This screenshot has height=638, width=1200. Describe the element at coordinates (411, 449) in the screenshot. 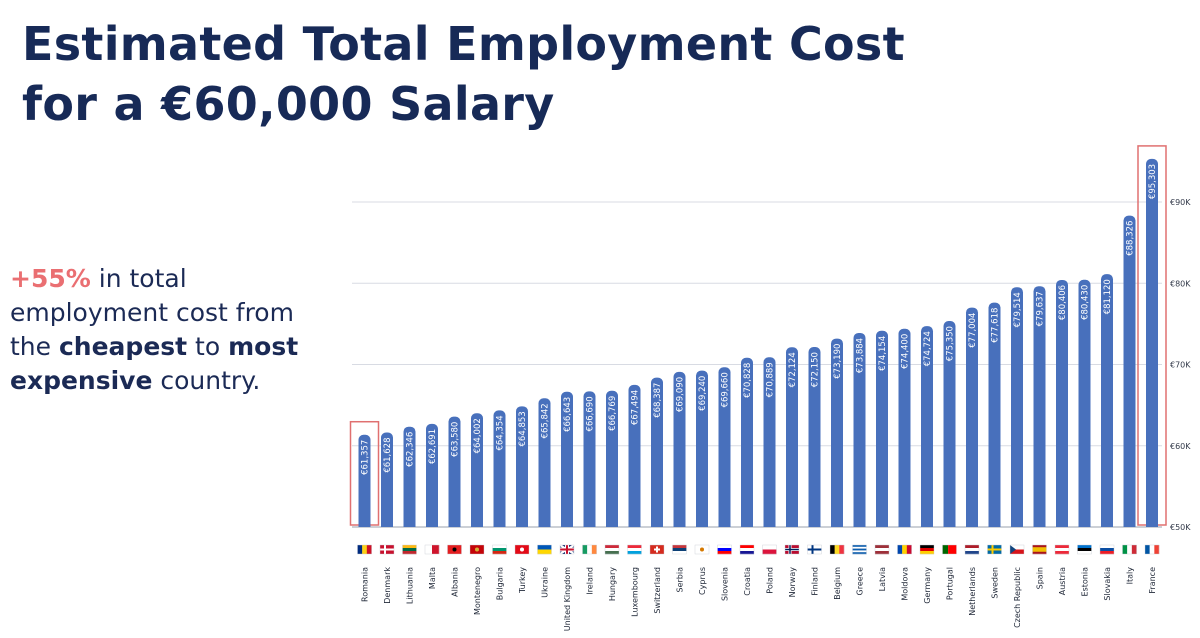

I see `data-label: €62,346` at that location.